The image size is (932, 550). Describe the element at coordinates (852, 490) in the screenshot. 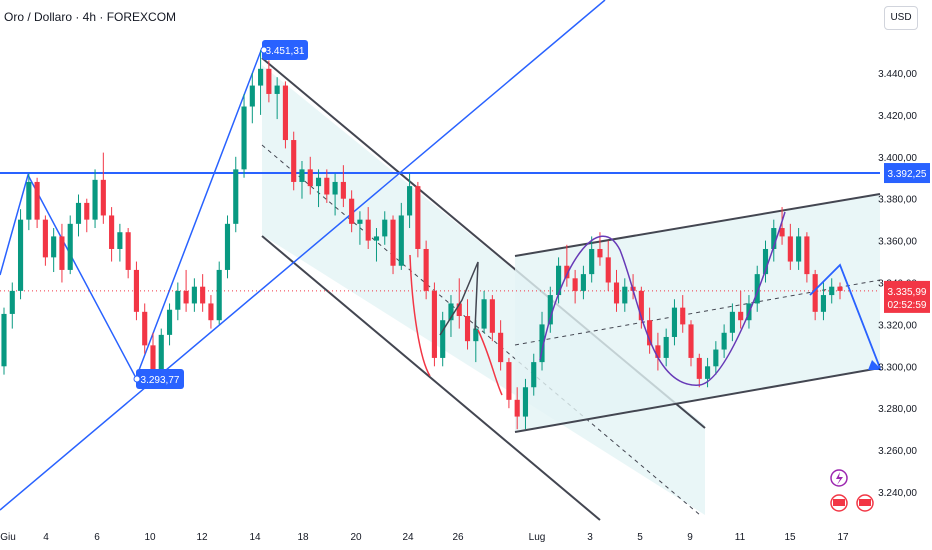

I see `event-icons` at that location.